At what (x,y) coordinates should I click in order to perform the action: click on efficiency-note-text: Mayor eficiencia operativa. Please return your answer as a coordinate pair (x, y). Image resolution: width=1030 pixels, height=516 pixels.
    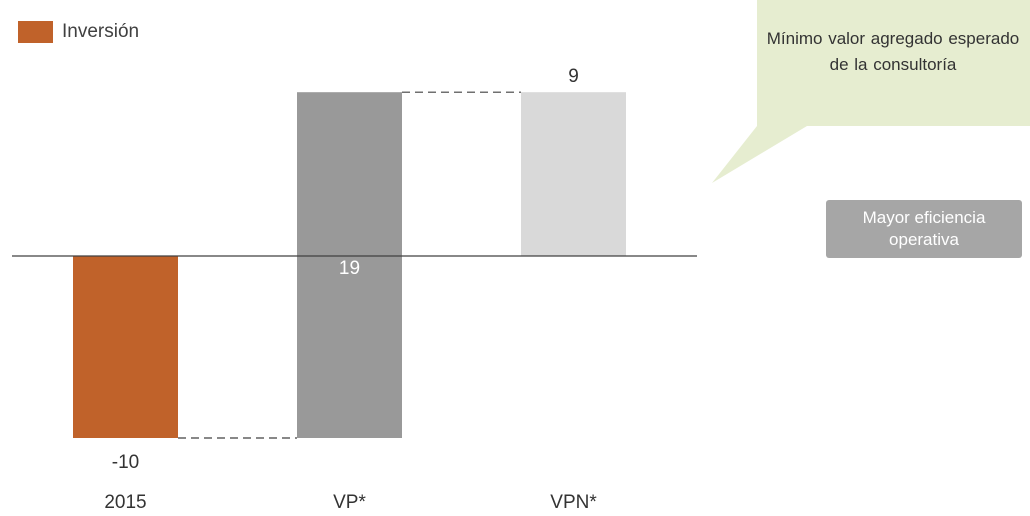
    Looking at the image, I should click on (924, 228).